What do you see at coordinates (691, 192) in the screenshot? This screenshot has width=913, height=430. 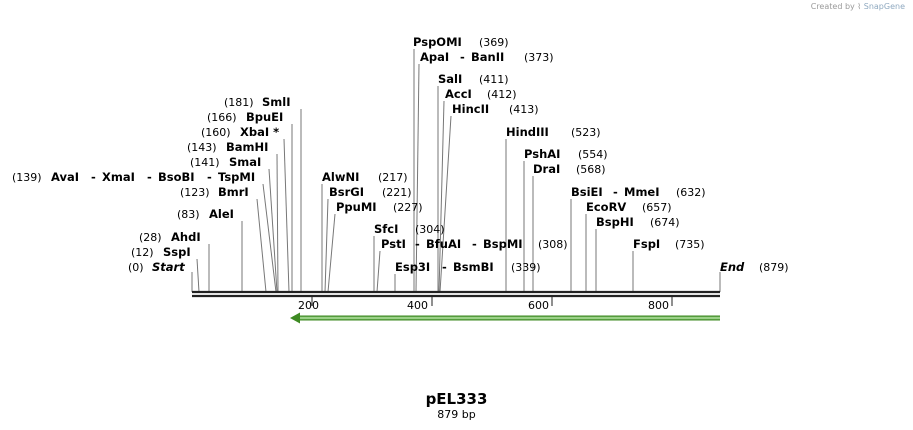 I see `site-position: (632)` at bounding box center [691, 192].